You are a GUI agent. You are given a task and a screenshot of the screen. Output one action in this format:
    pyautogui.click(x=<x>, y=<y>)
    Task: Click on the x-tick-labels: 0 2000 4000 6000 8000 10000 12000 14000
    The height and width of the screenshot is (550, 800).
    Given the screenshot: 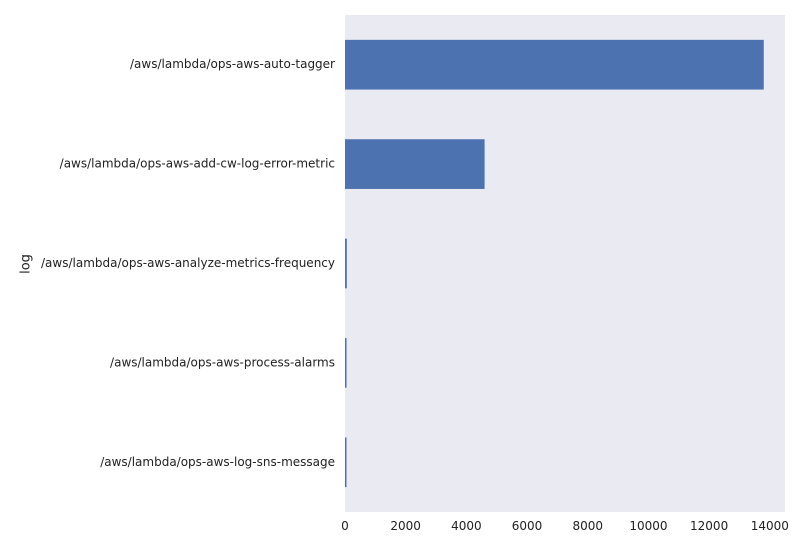 What is the action you would take?
    pyautogui.click(x=565, y=526)
    